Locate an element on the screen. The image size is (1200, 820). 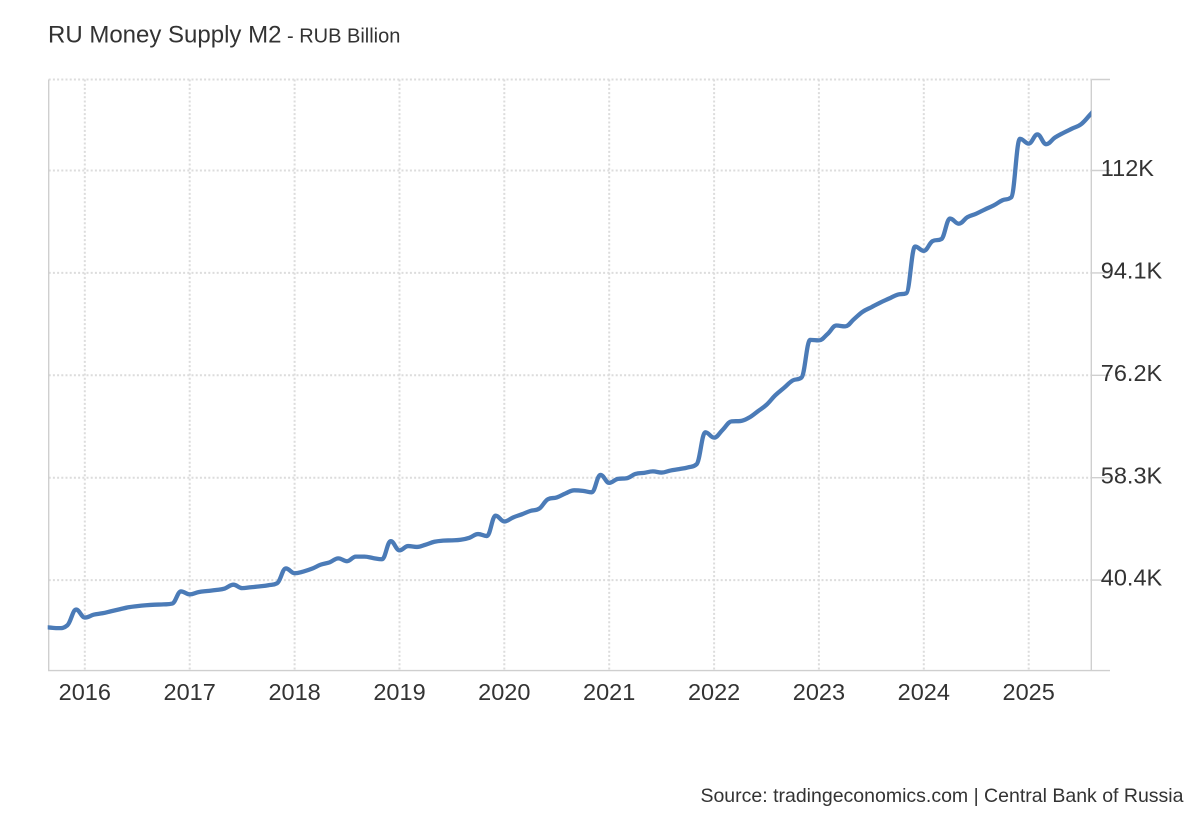
svg-text: 2019 is located at coordinates (399, 692).